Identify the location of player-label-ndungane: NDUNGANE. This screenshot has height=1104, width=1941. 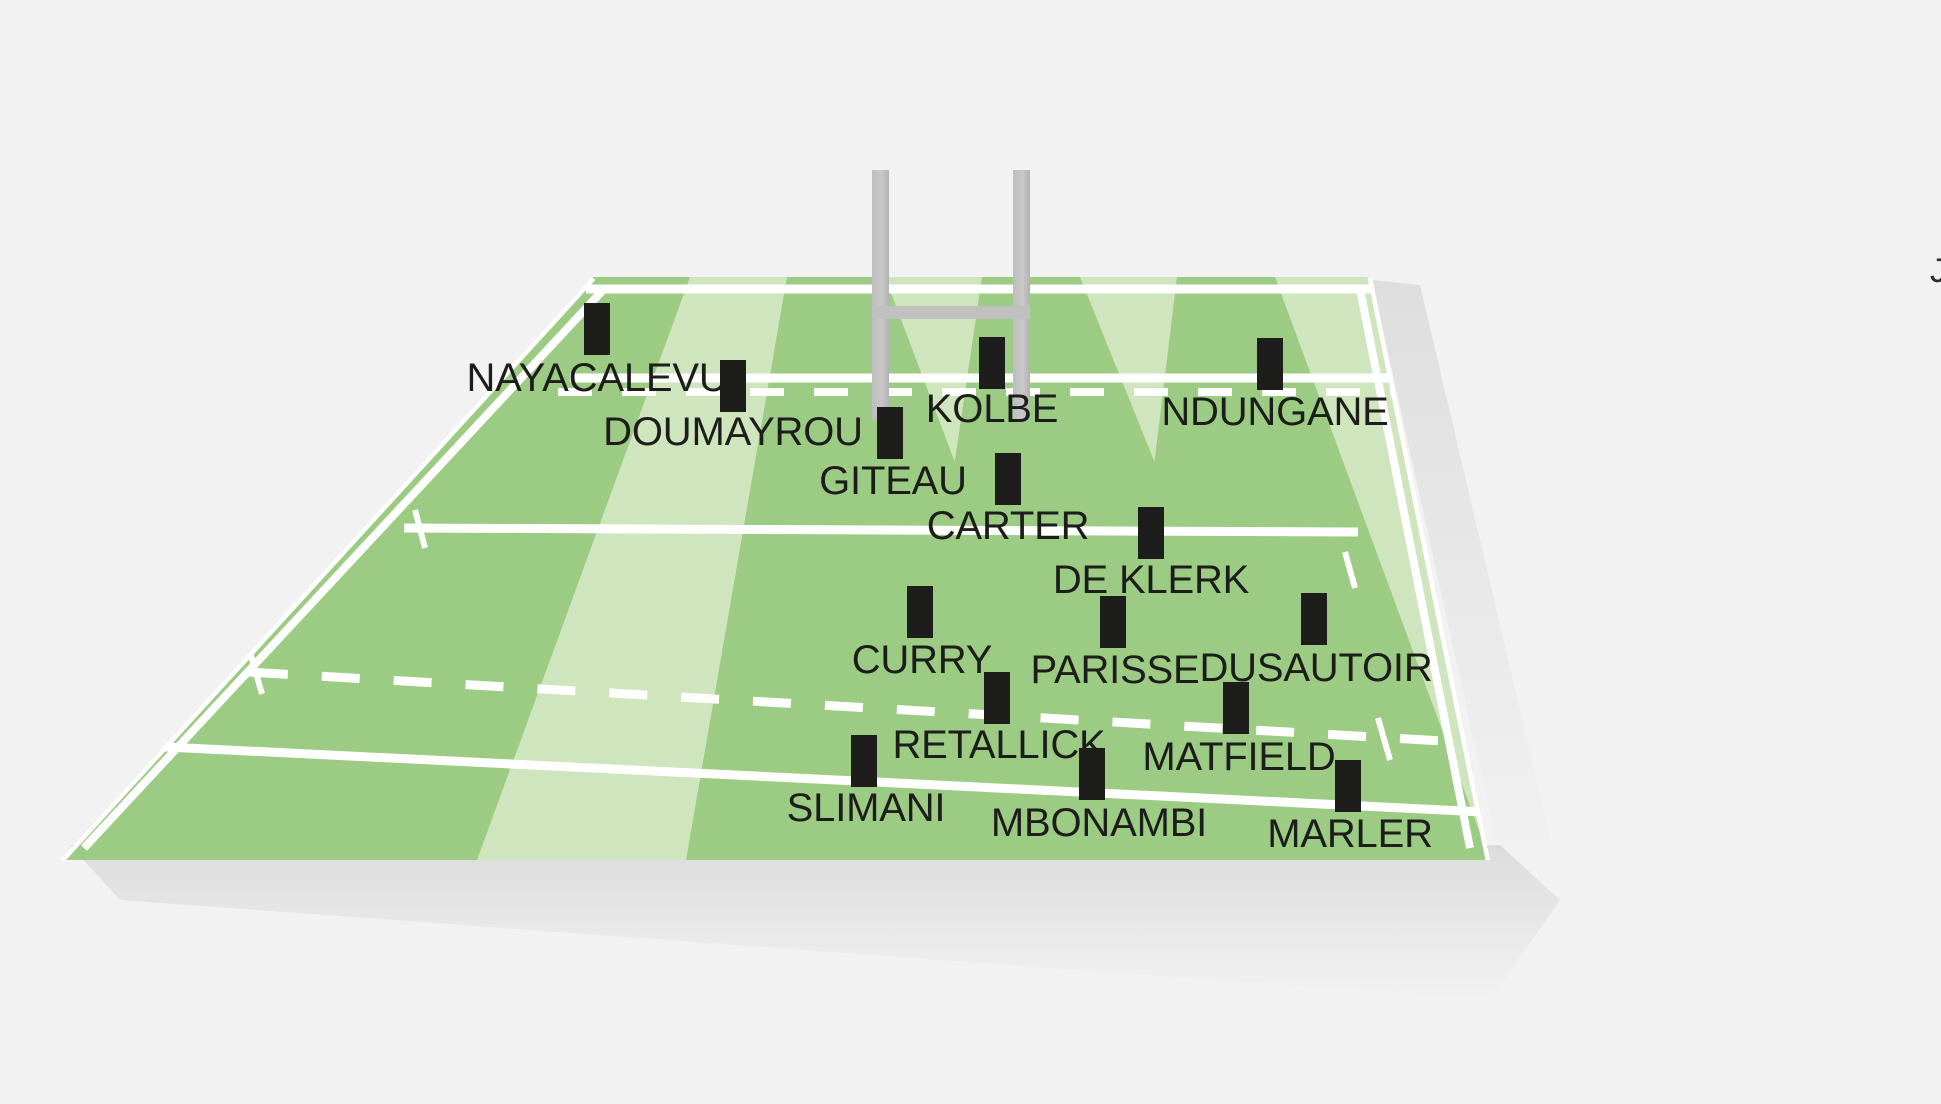
(1275, 412).